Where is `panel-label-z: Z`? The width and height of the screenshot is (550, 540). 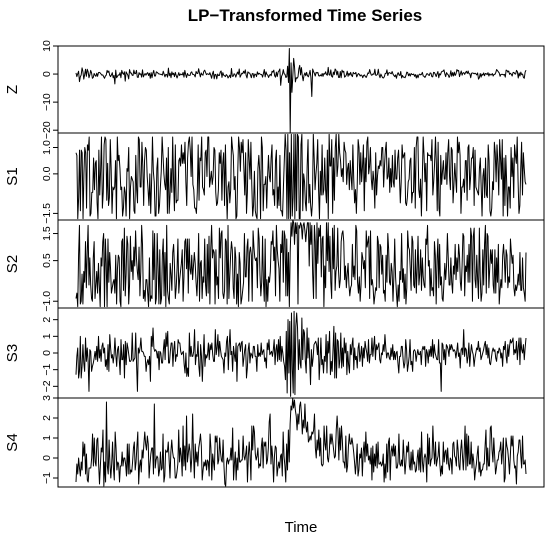
panel-label-z: Z is located at coordinates (12, 89).